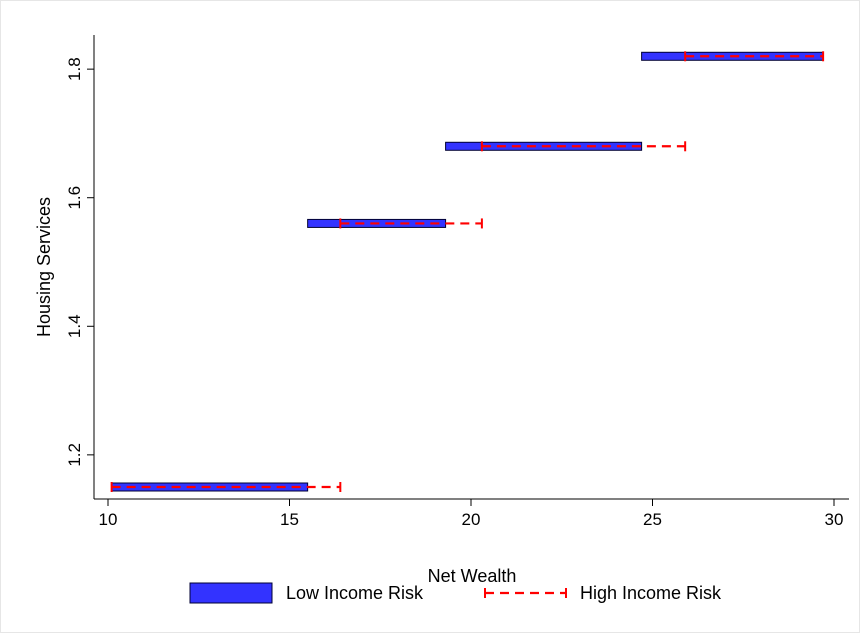 Image resolution: width=860 pixels, height=634 pixels. Describe the element at coordinates (472, 576) in the screenshot. I see `x-axis-title: Net Wealth` at that location.